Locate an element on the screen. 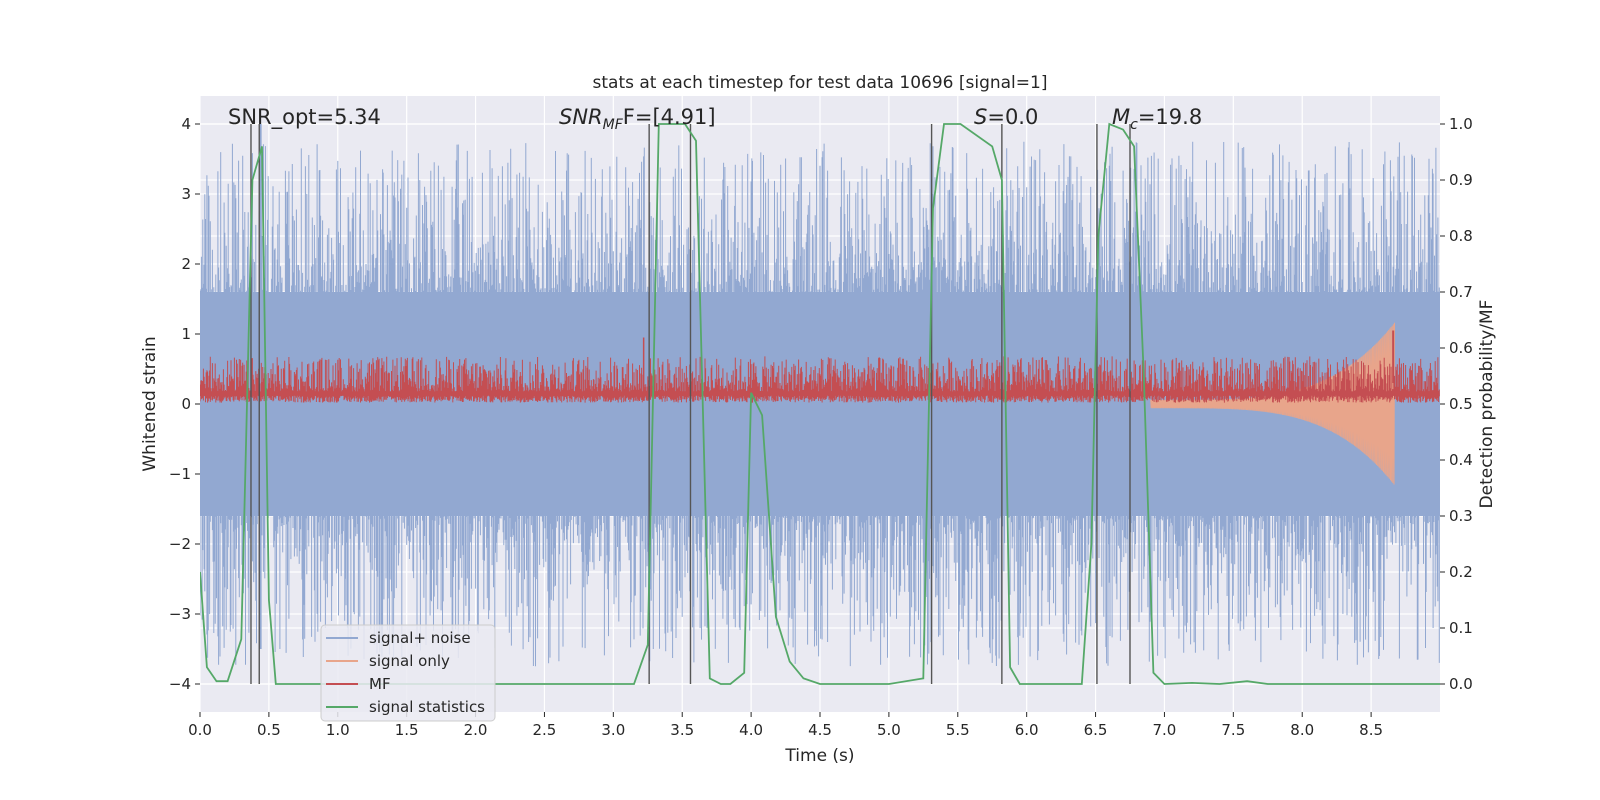 This screenshot has width=1600, height=800. y-axis-label: Whitened strain is located at coordinates (150, 403).